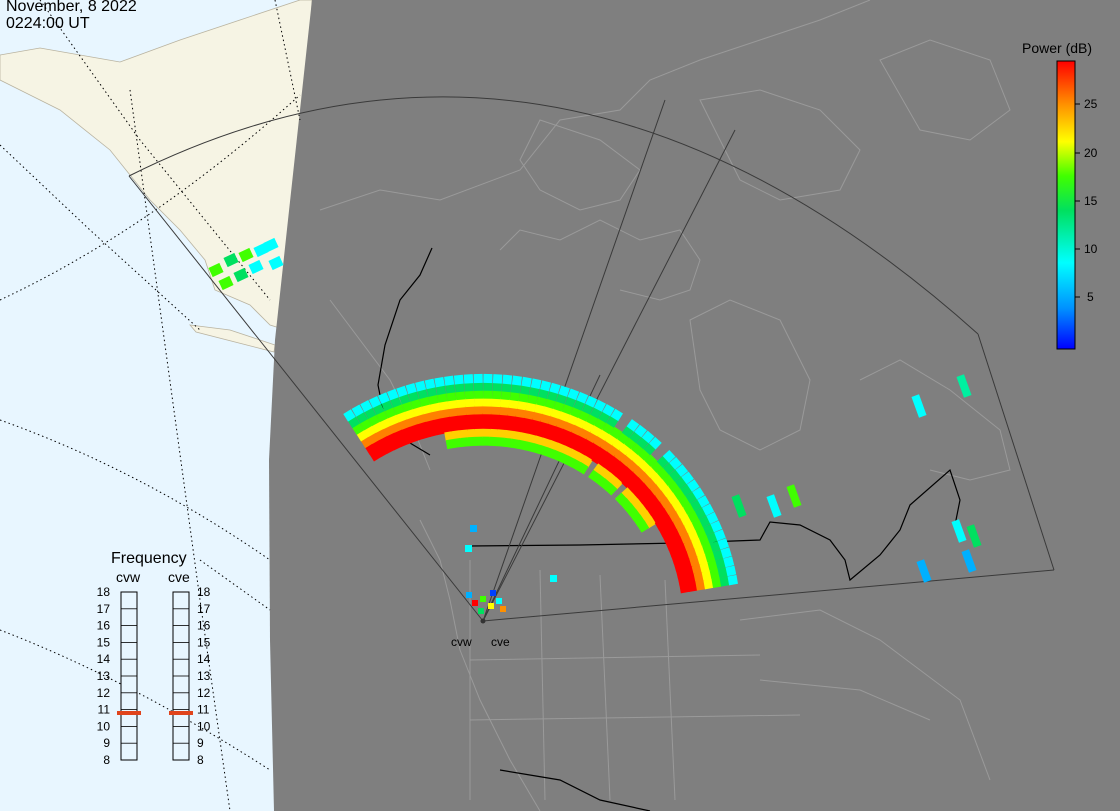  What do you see at coordinates (1091, 104) in the screenshot?
I see `colorbar-tick-label: 25` at bounding box center [1091, 104].